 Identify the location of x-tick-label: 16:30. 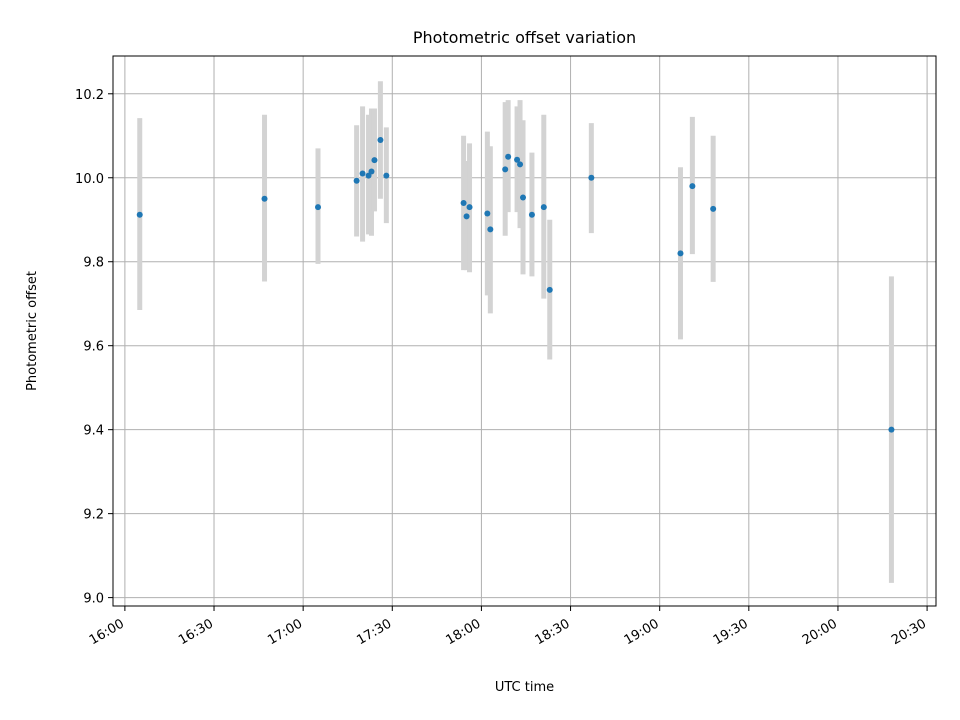
(196, 632).